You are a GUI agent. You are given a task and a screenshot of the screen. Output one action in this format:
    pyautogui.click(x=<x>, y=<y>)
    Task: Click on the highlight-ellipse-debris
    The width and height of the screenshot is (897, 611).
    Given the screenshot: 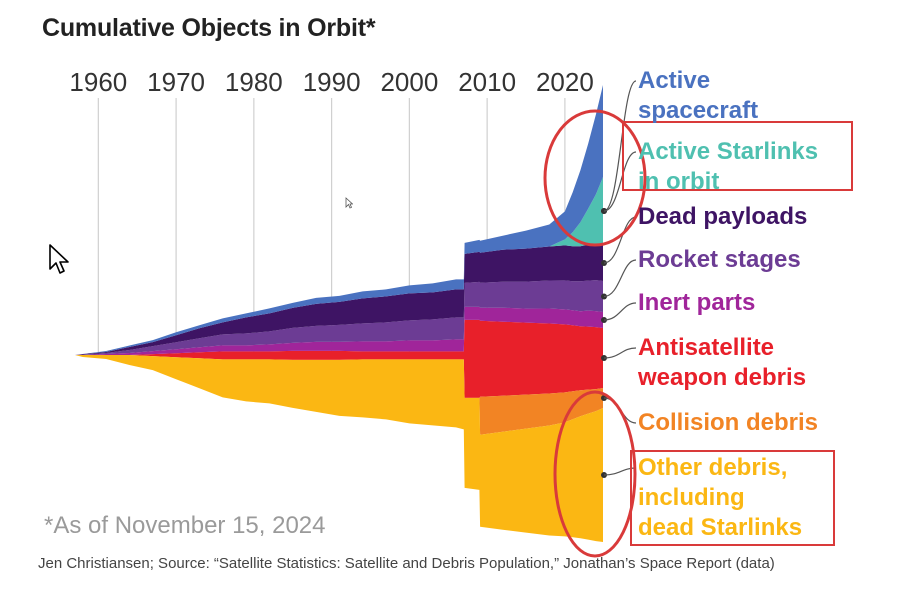 What is the action you would take?
    pyautogui.click(x=595, y=474)
    